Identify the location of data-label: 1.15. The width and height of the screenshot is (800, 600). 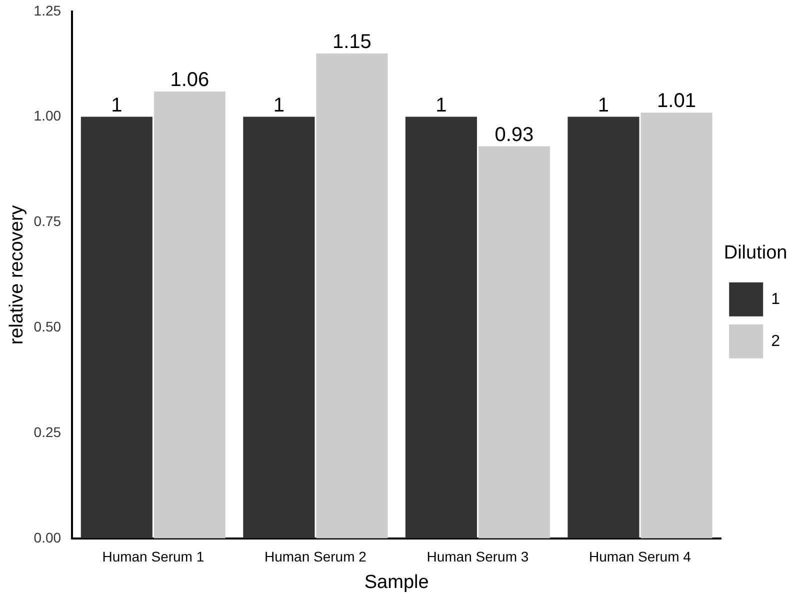
(352, 42).